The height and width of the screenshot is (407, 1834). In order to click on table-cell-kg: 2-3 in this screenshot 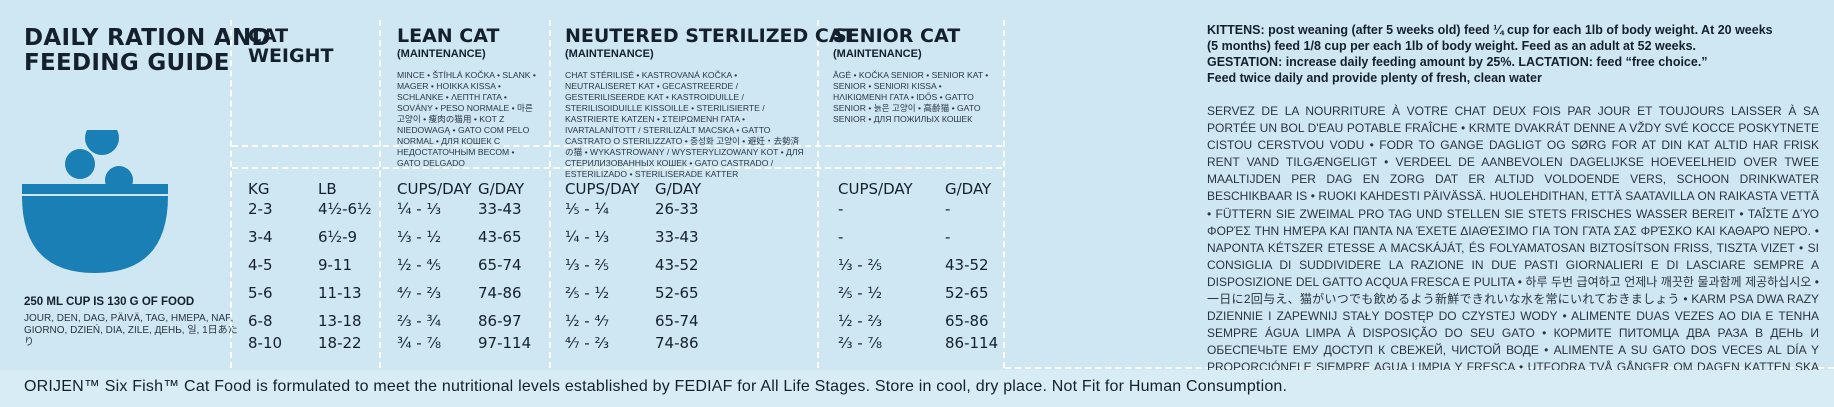, I will do `click(260, 209)`.